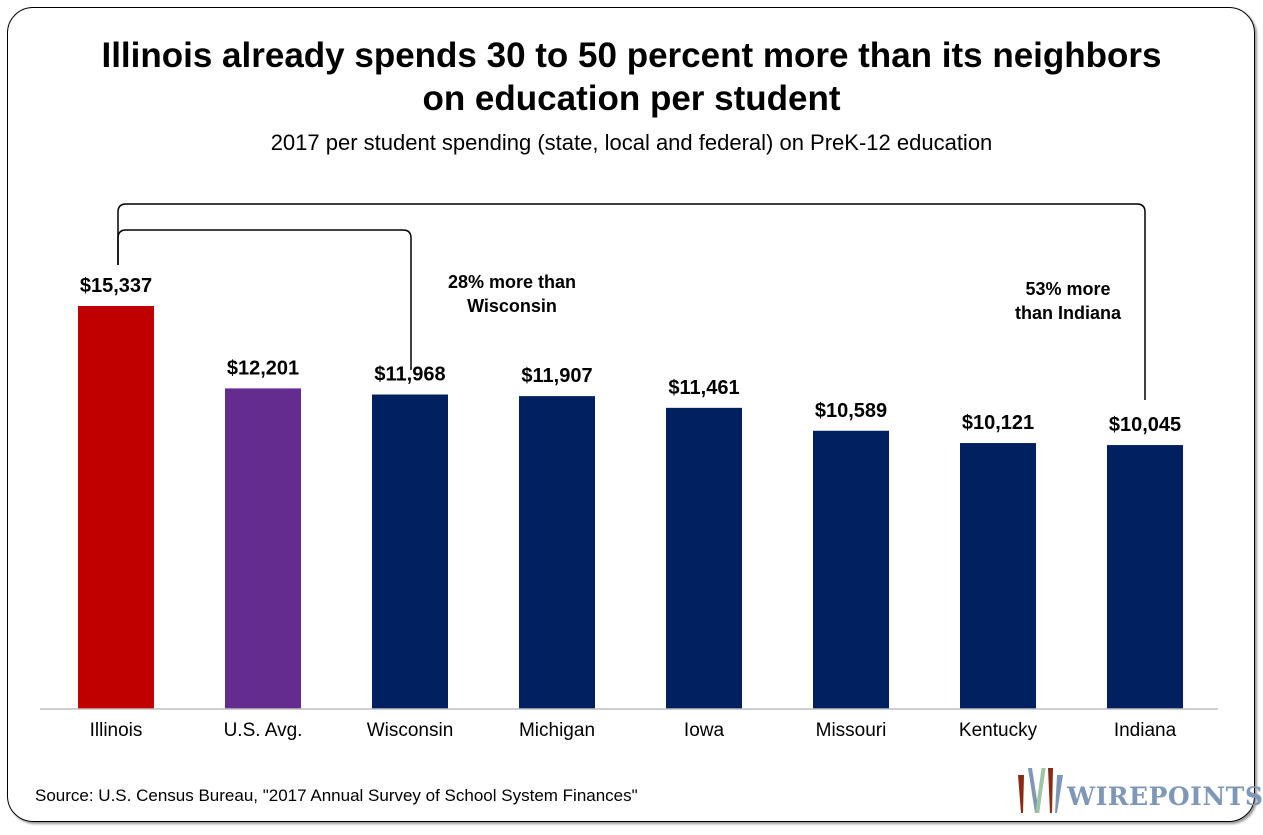 This screenshot has width=1263, height=835. Describe the element at coordinates (851, 411) in the screenshot. I see `data-label: $10,589` at that location.